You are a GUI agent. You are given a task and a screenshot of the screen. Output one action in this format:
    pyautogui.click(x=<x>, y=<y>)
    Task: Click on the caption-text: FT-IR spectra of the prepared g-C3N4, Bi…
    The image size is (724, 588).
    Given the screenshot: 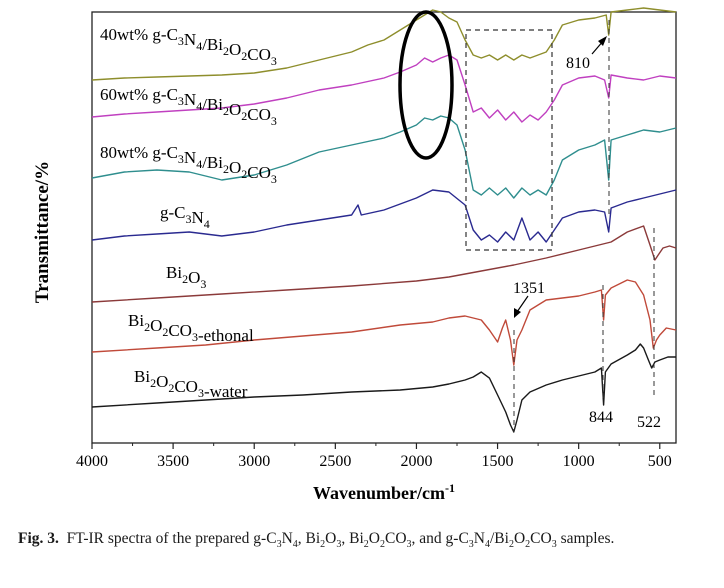 What is the action you would take?
    pyautogui.click(x=340, y=540)
    